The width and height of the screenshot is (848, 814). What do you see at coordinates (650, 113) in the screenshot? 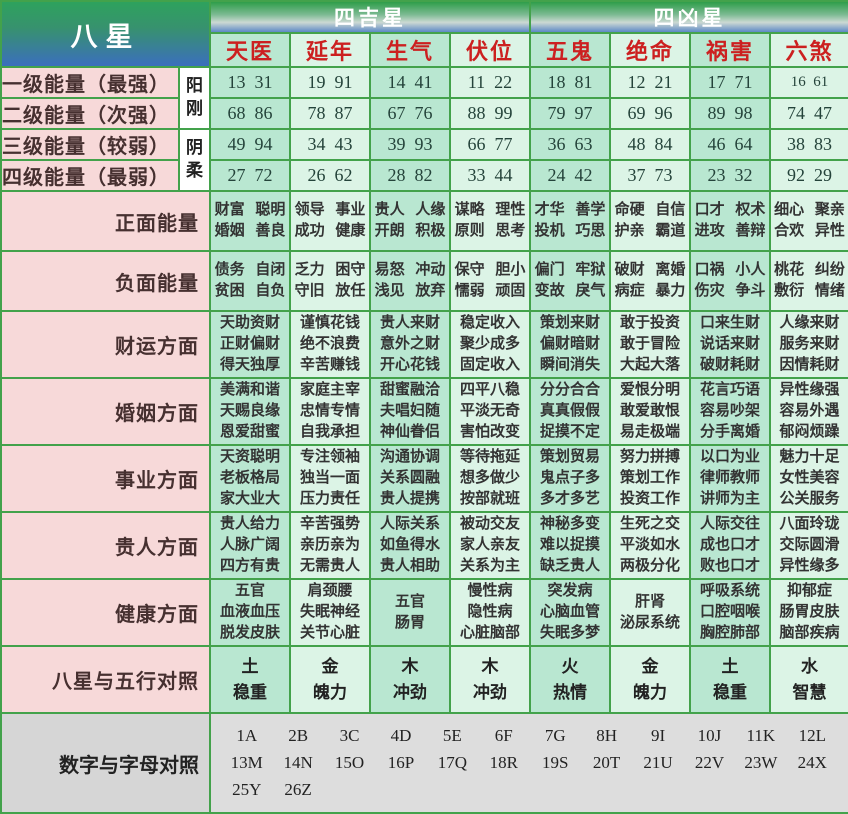
I see `energy-value-cell: 69 96` at bounding box center [650, 113].